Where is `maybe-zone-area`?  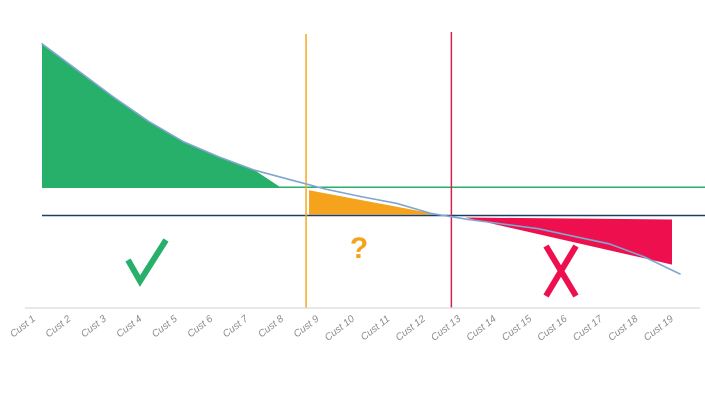 maybe-zone-area is located at coordinates (373, 202).